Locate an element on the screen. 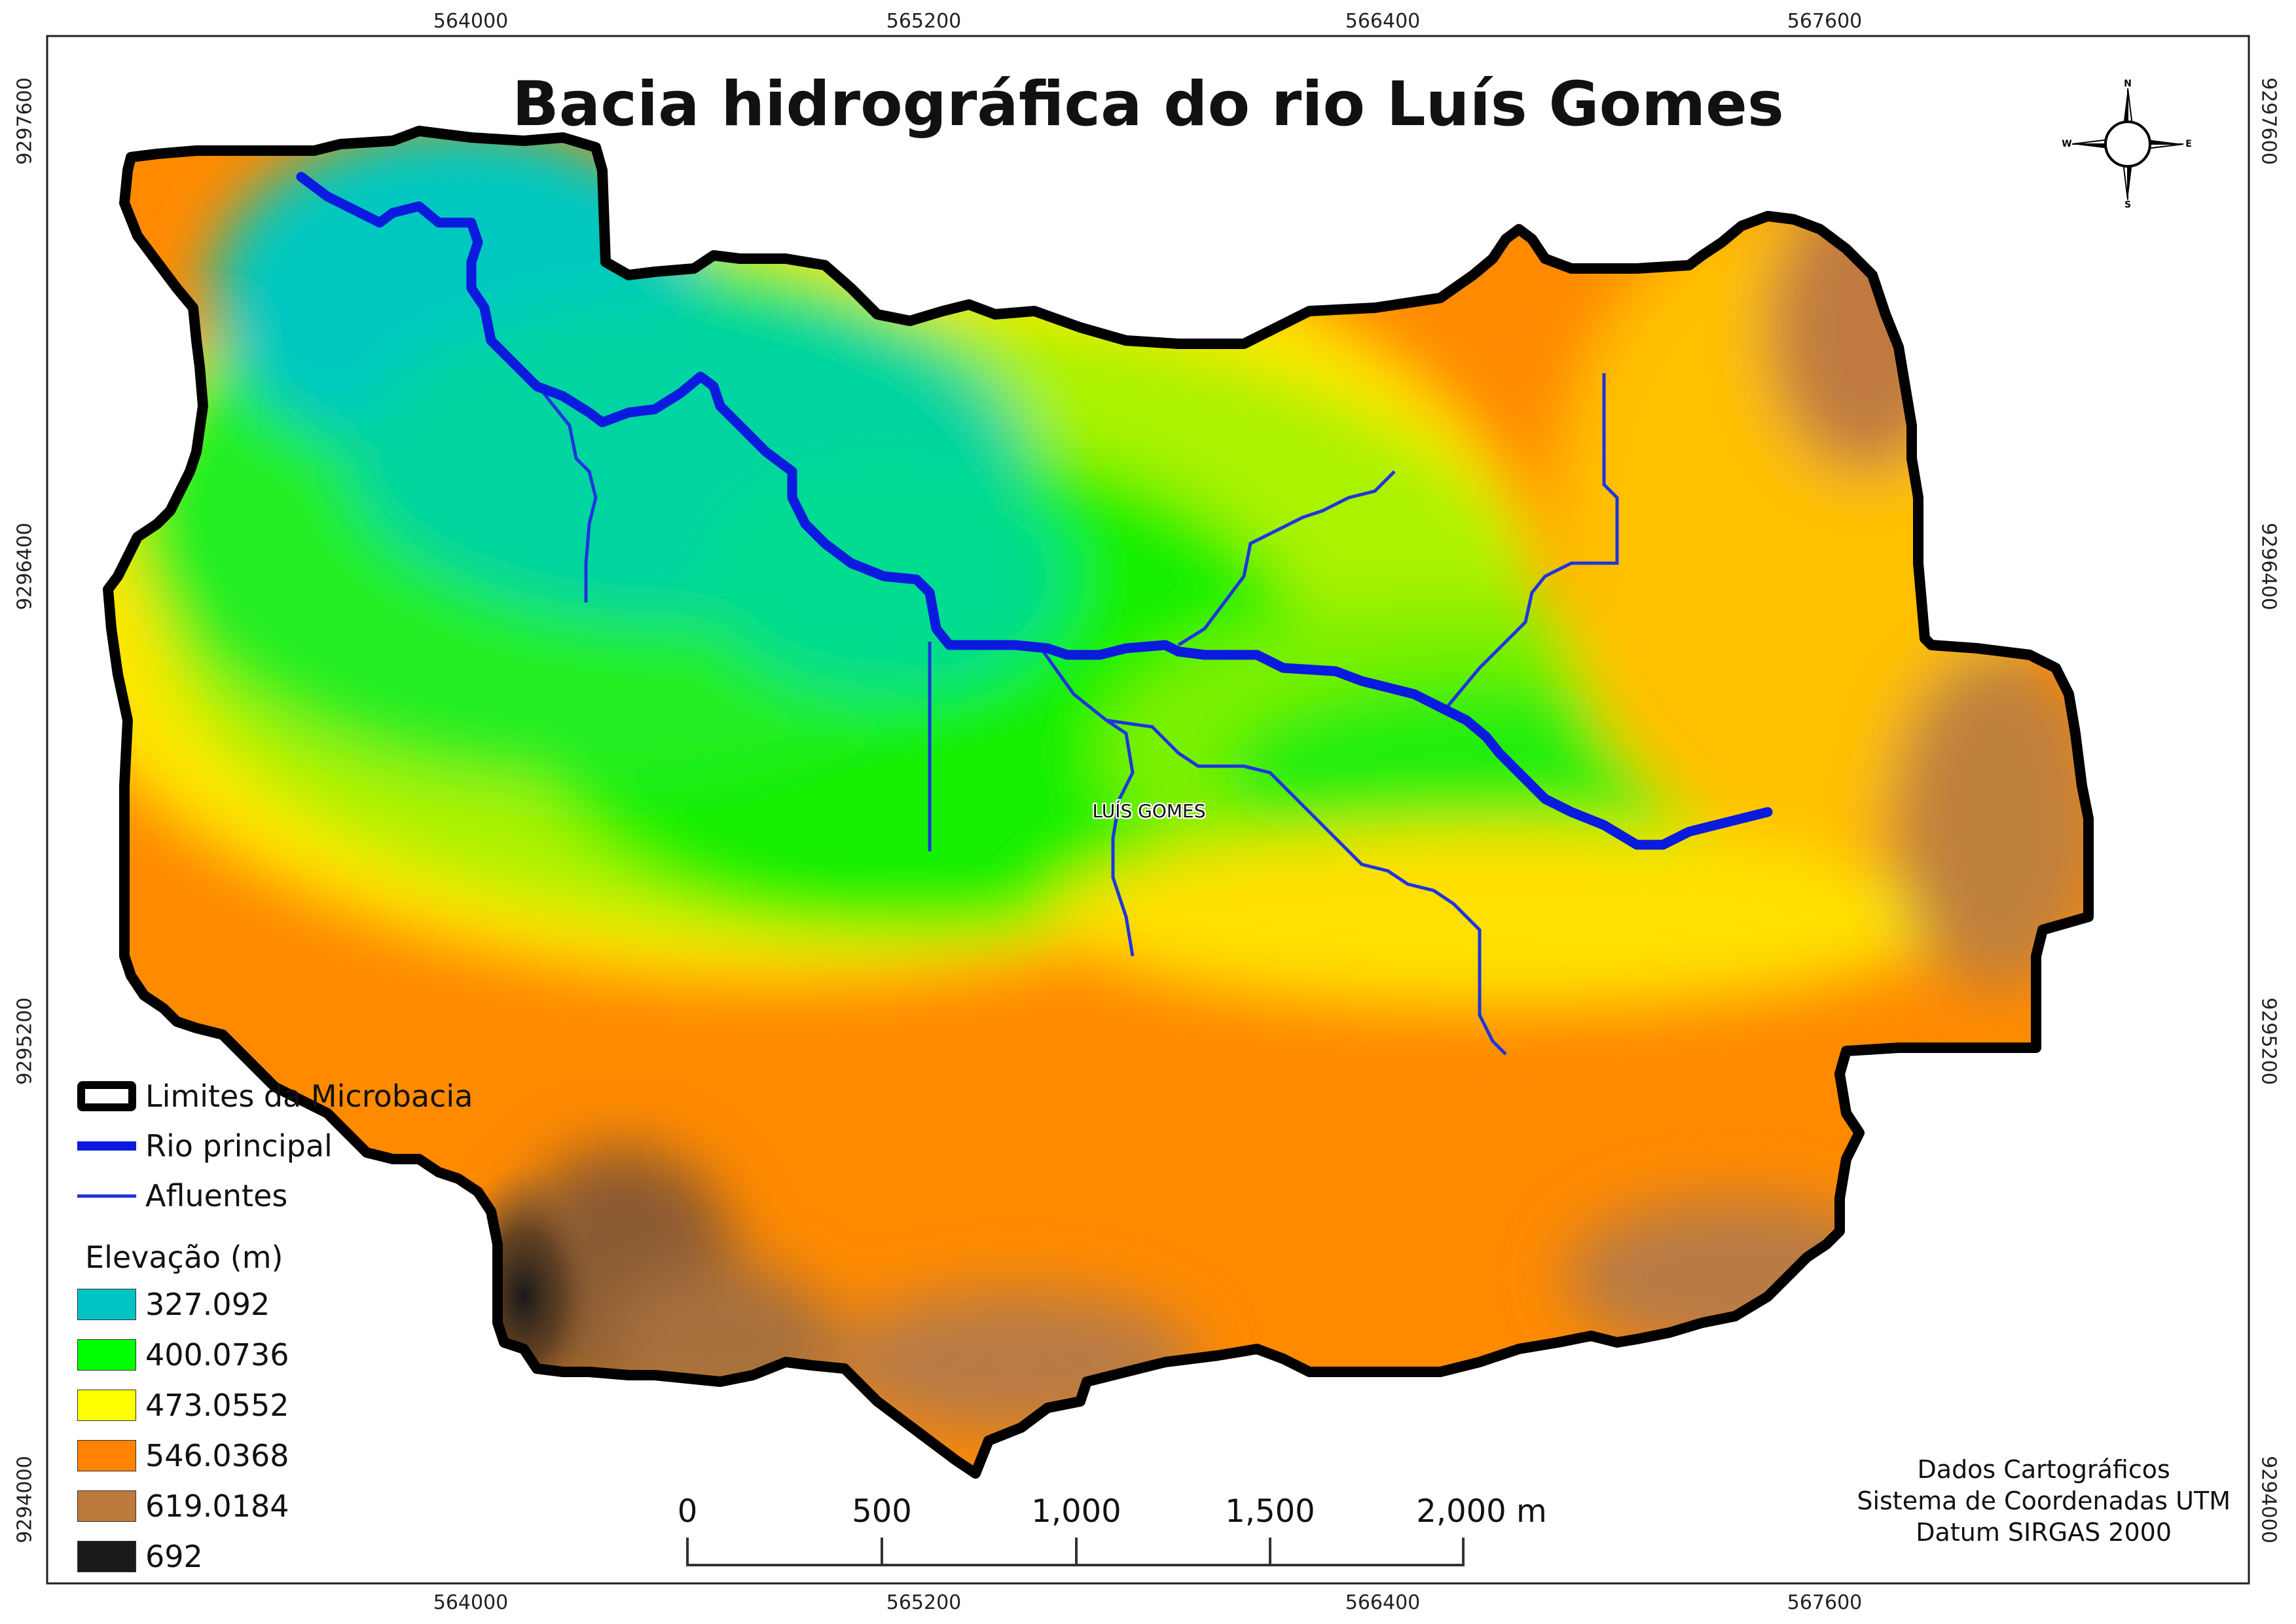 Image resolution: width=2296 pixels, height=1624 pixels. scale-label: 500 is located at coordinates (882, 1511).